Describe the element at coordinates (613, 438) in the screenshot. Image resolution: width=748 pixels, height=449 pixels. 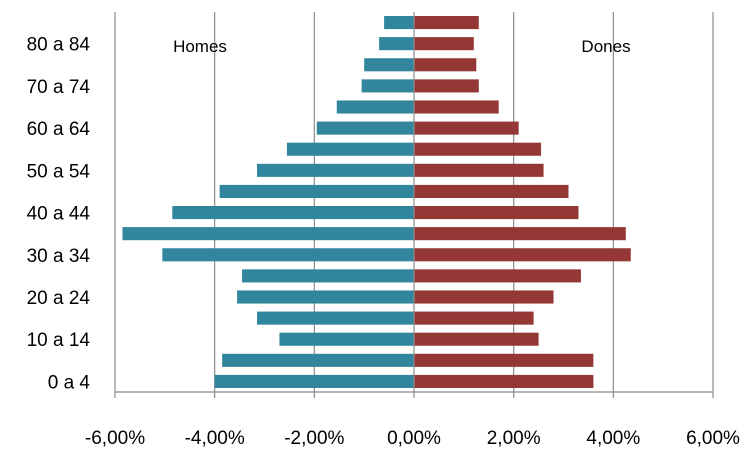
I see `x-tick-label: 4,00%` at that location.